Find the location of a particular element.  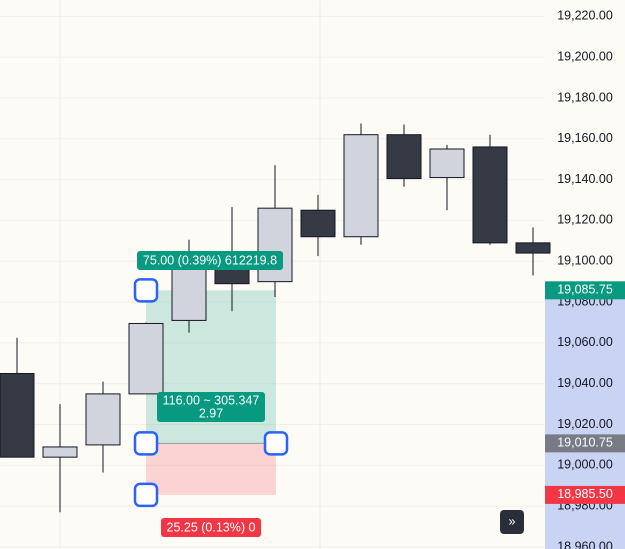

y-tick-label: 19,120.00 is located at coordinates (585, 220).